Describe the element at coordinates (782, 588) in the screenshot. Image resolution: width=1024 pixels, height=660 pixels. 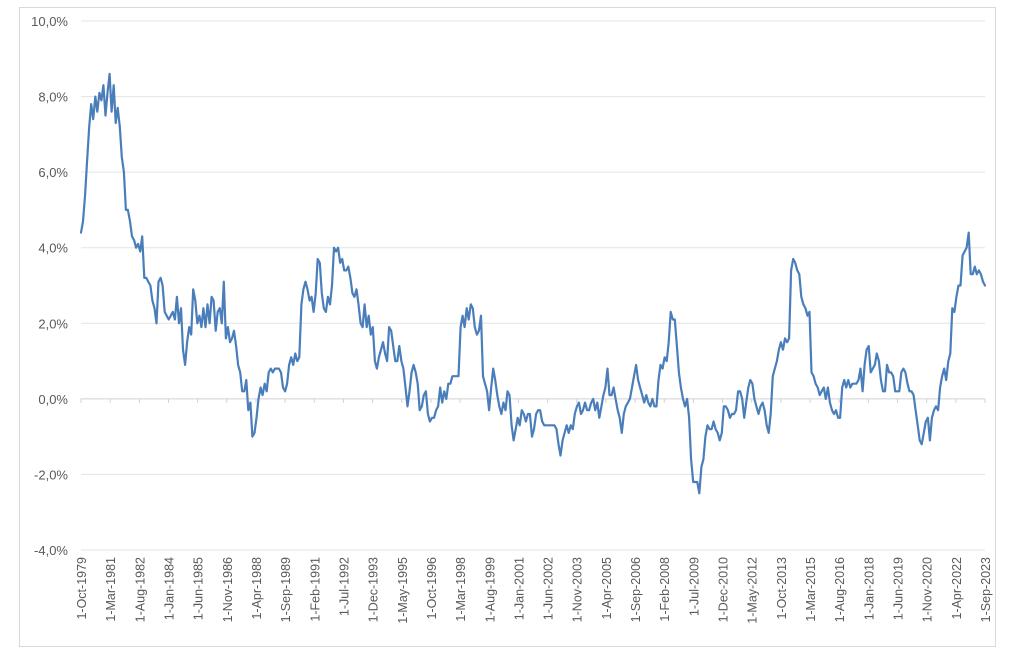
I see `x-tick-label: 1-Oct-2013` at that location.